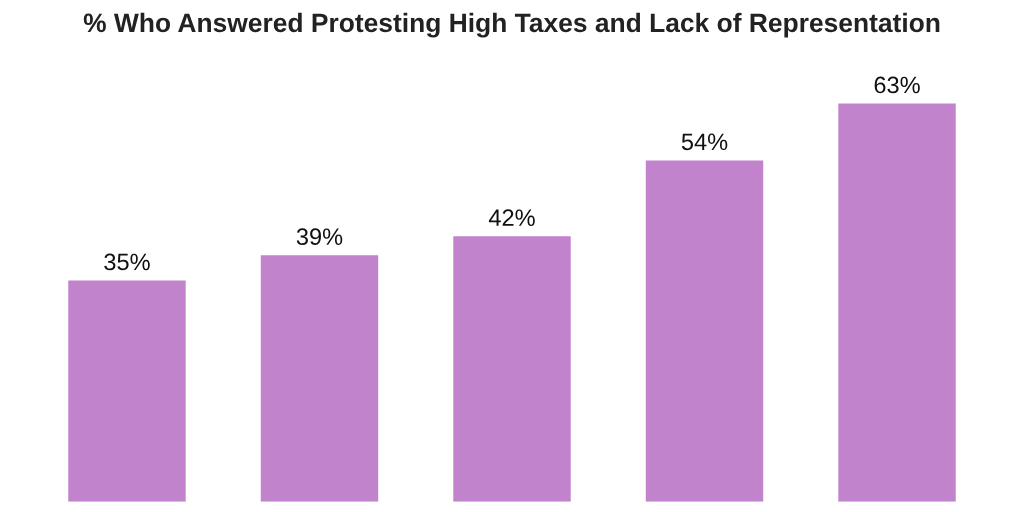  Describe the element at coordinates (897, 85) in the screenshot. I see `data-label: 63%` at that location.